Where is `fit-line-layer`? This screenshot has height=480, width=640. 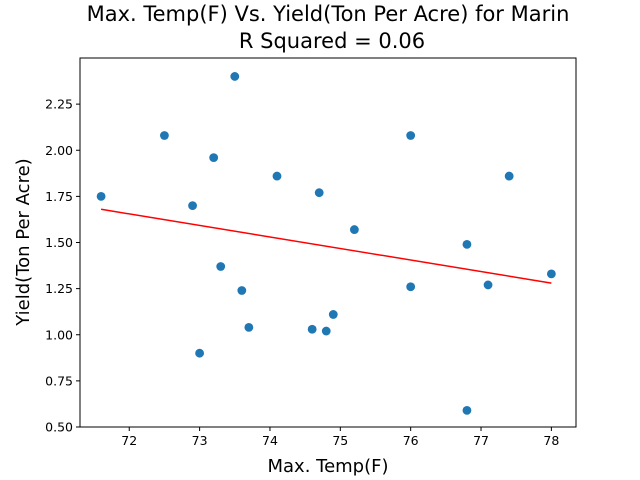
fit-line-layer is located at coordinates (326, 246).